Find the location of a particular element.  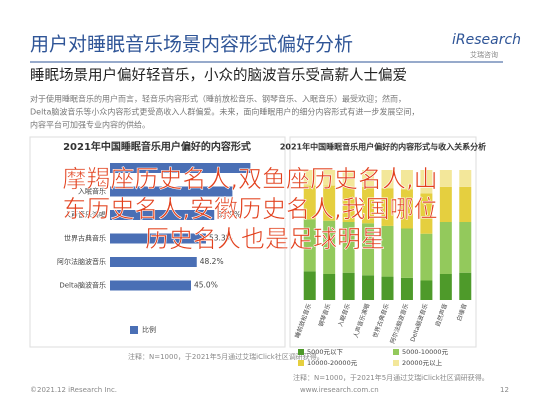

right-note: 注释：N=1000，于2021年5月通过艾瑞iClick社区调研获得。 is located at coordinates (391, 377).